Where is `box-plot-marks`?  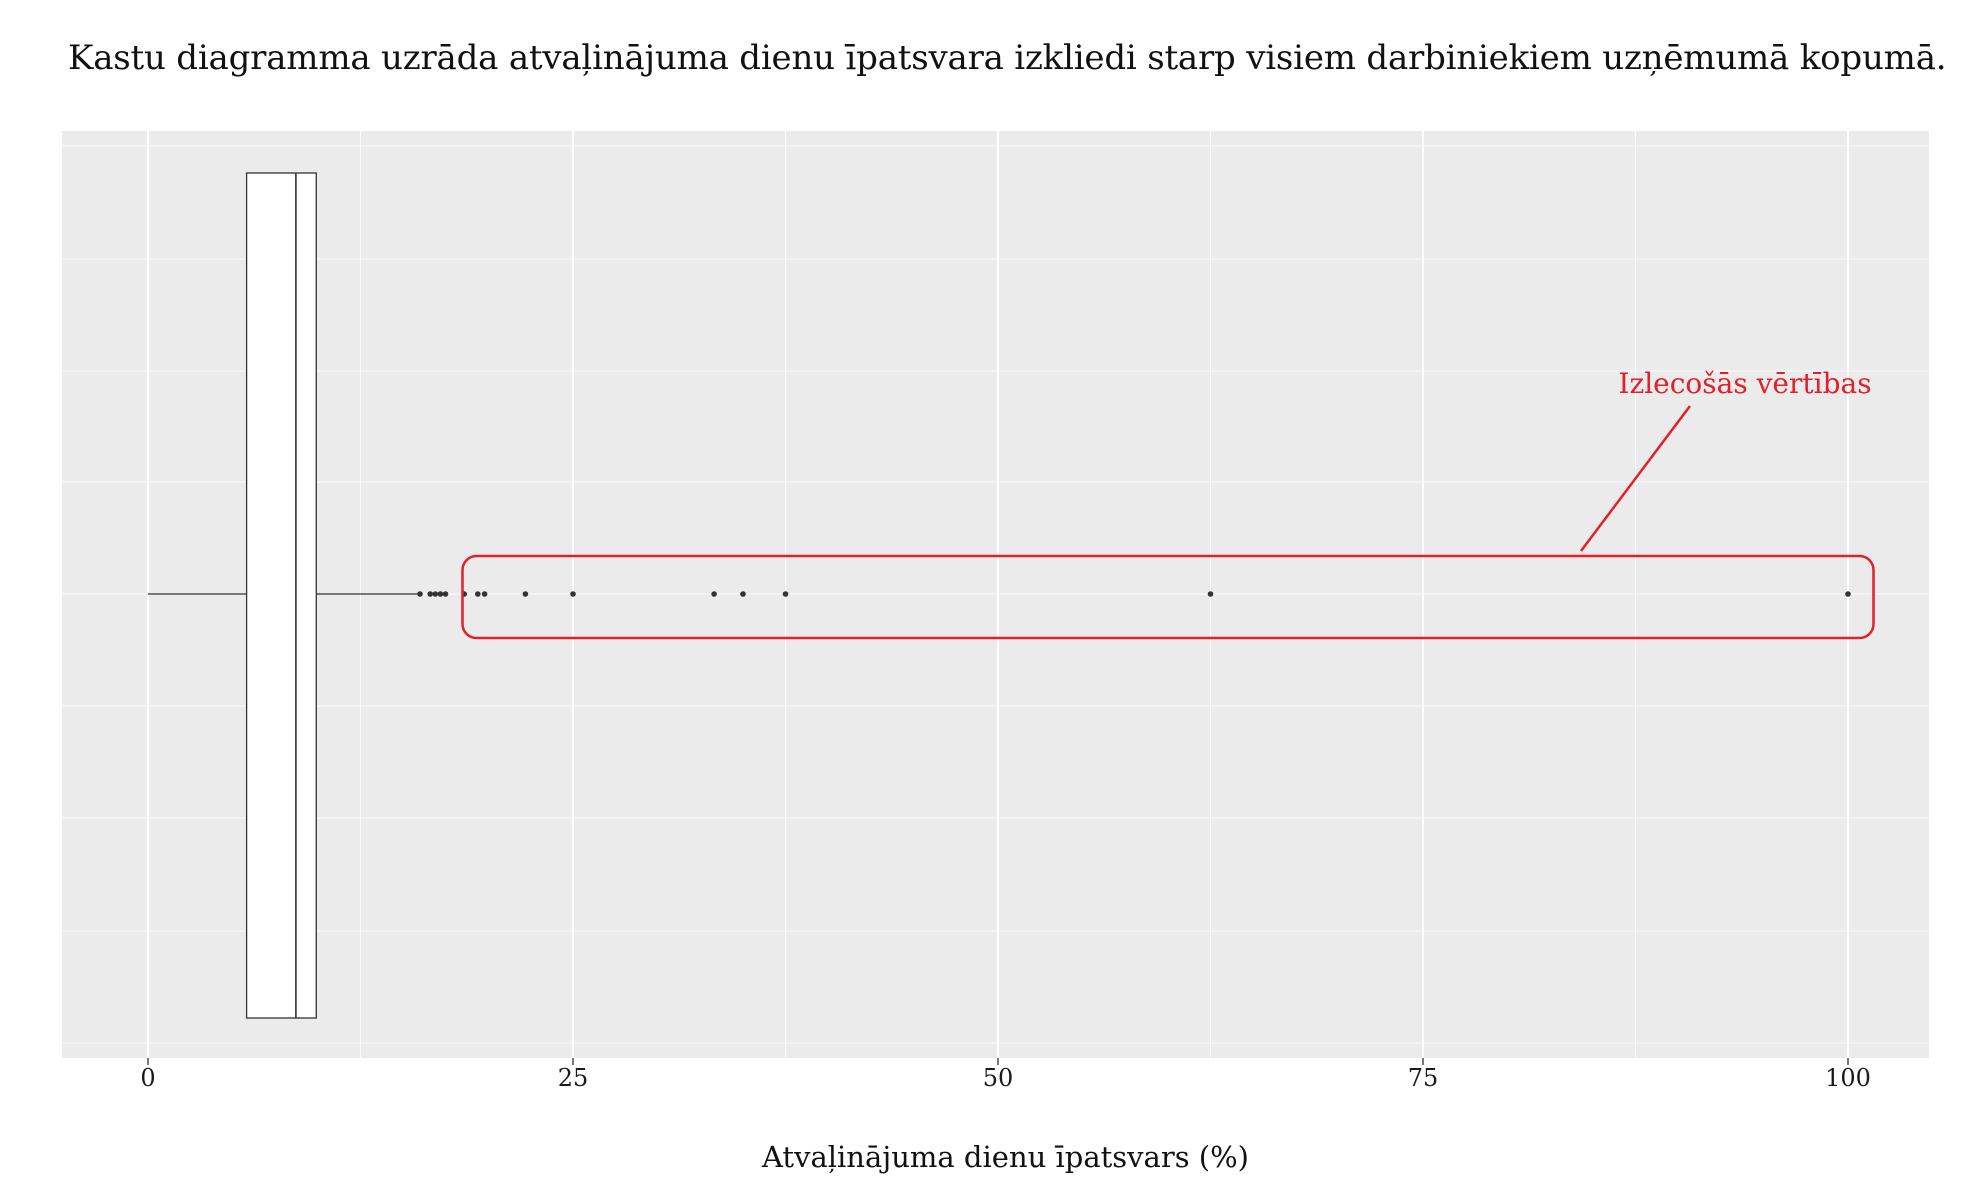 box-plot-marks is located at coordinates (283, 595).